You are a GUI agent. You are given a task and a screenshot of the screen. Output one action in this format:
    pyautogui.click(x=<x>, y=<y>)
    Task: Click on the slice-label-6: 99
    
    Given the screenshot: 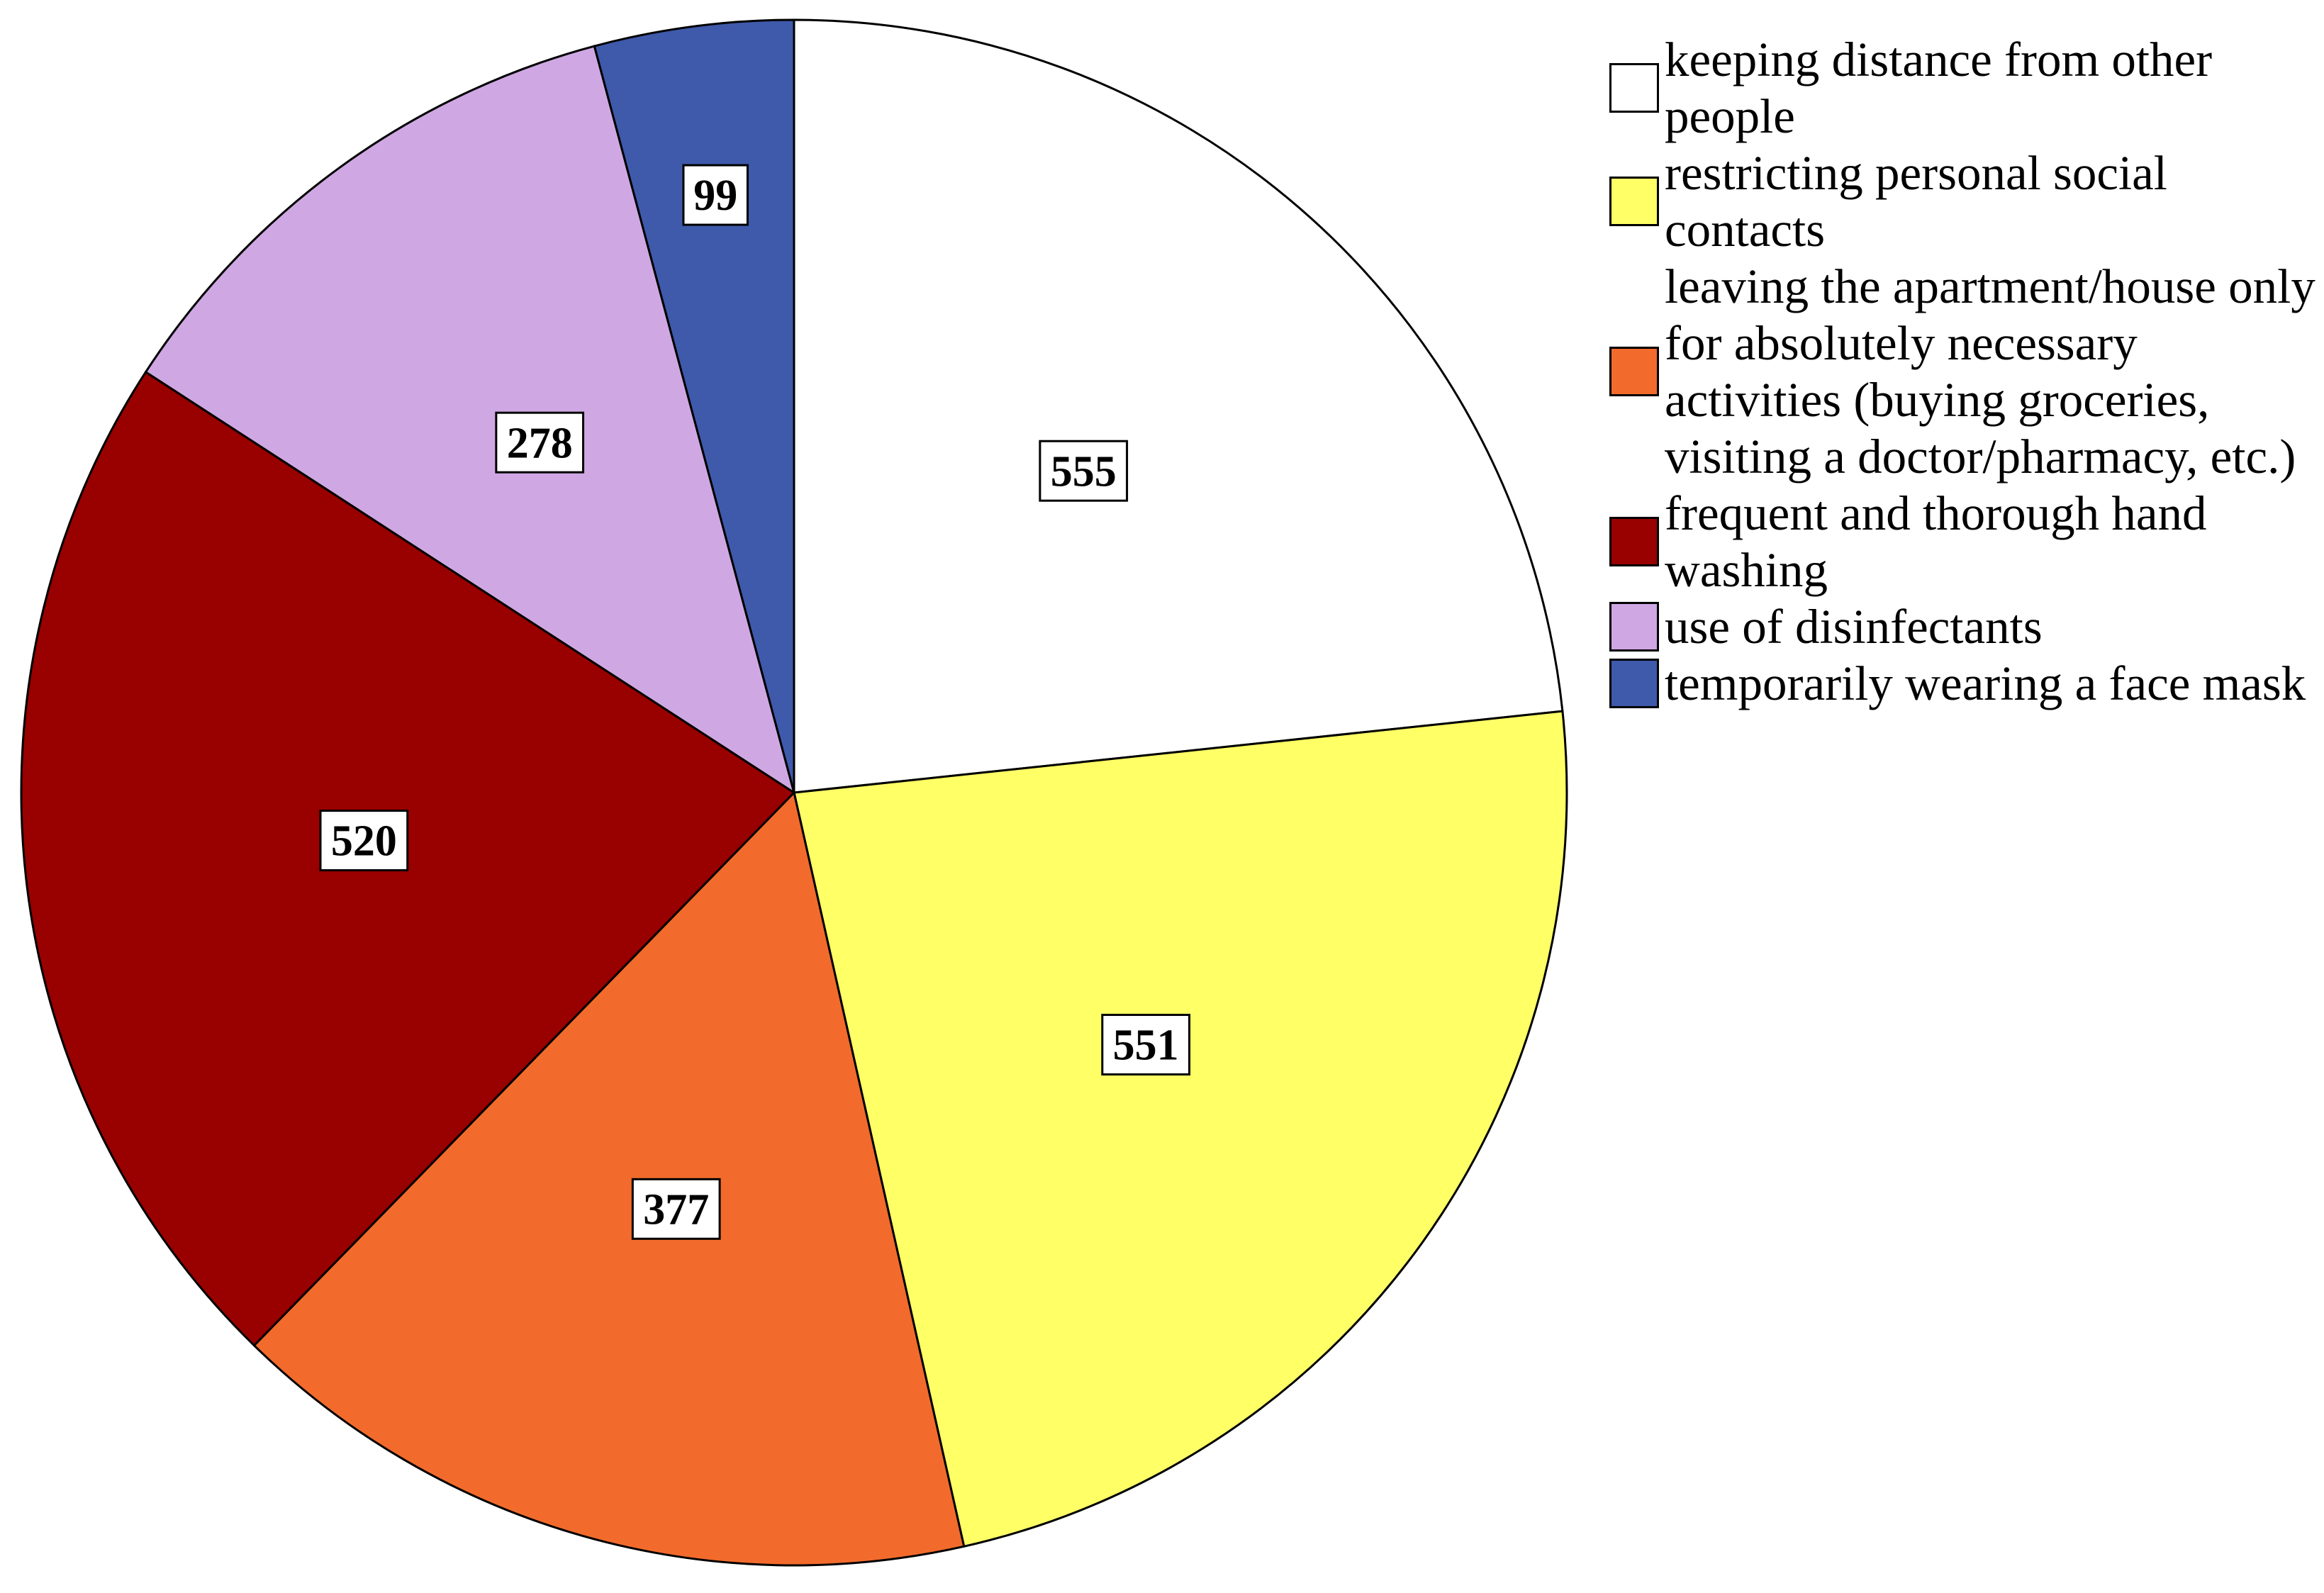 What is the action you would take?
    pyautogui.click(x=715, y=195)
    